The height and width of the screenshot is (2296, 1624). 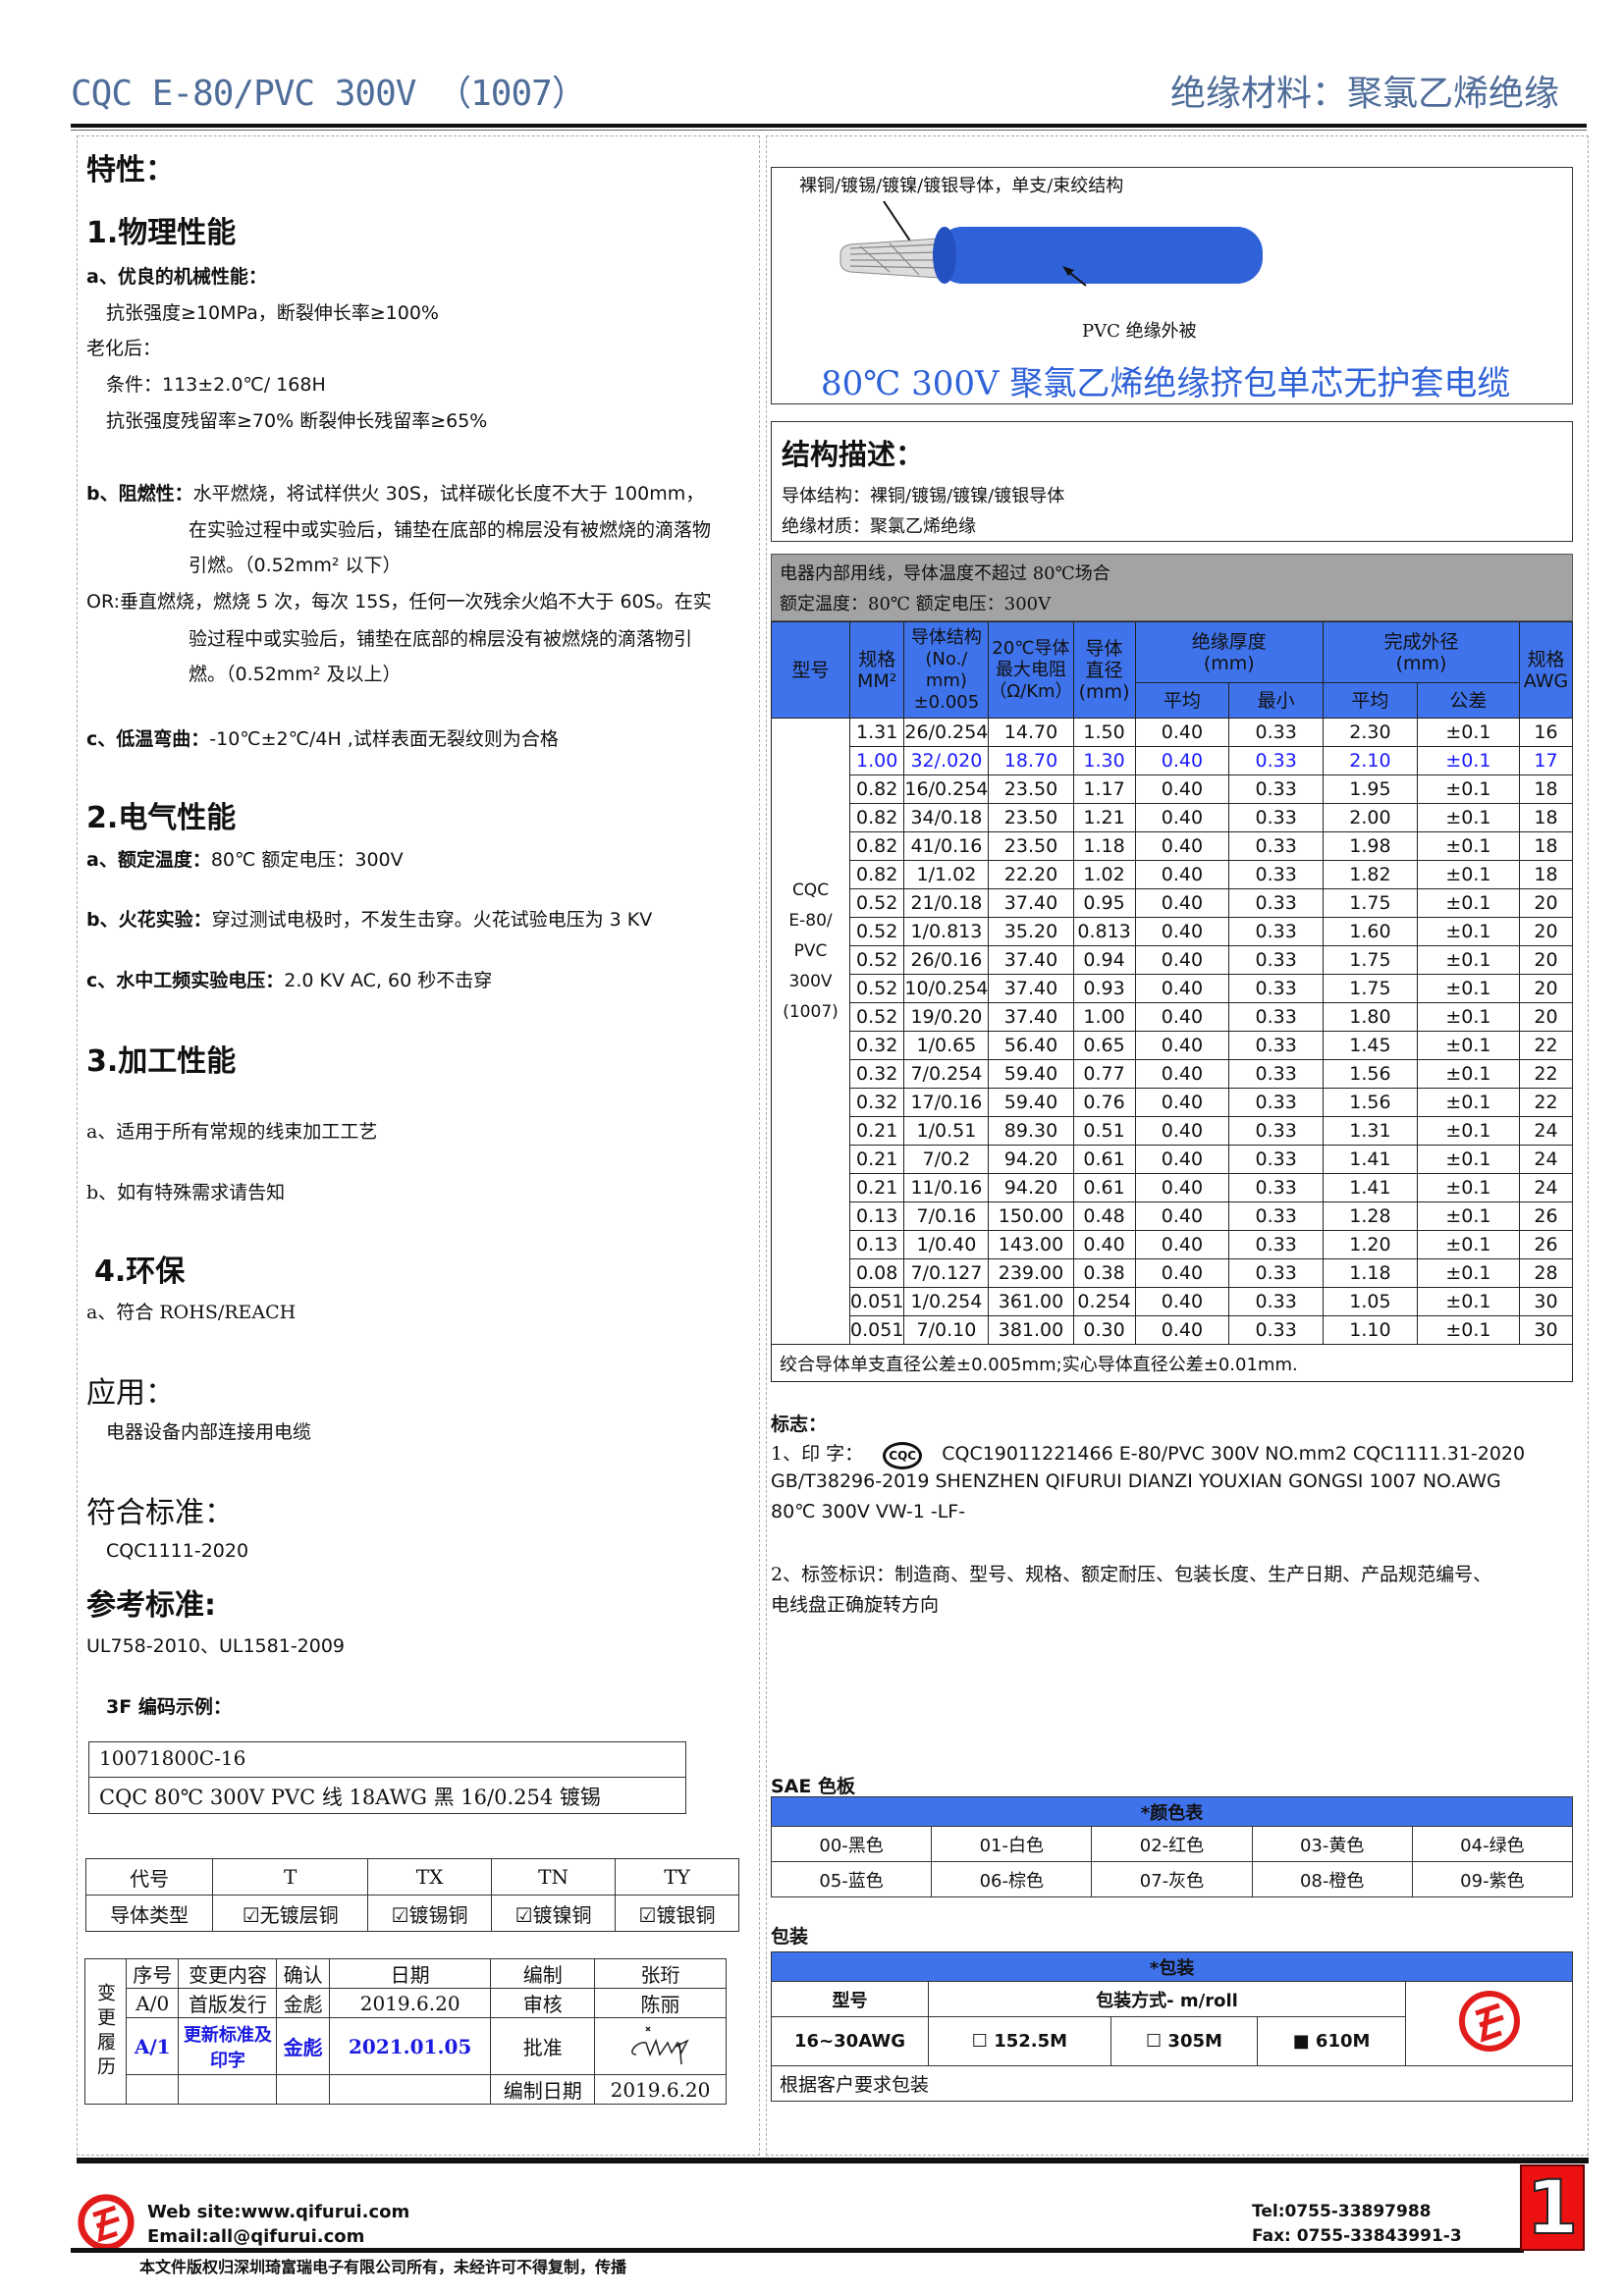 What do you see at coordinates (297, 421) in the screenshot?
I see `aging-retention: 抗张强度残留率≥70% 断裂伸长残留率≥65%` at bounding box center [297, 421].